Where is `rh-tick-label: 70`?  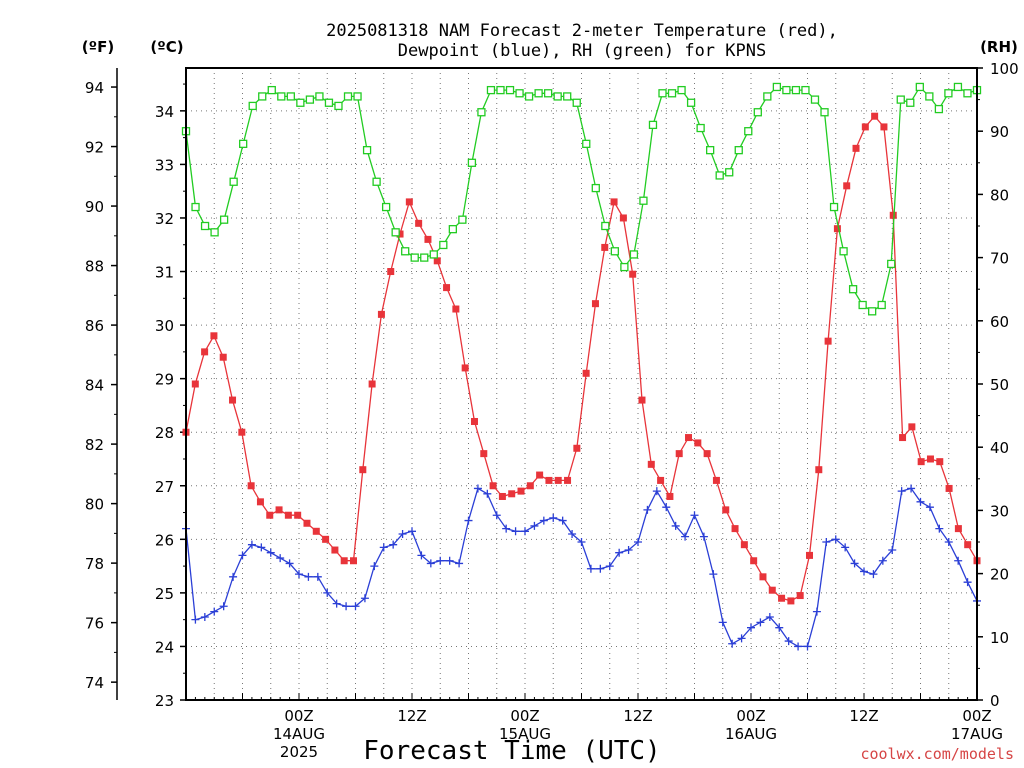
rh-tick-label: 70 is located at coordinates (999, 259).